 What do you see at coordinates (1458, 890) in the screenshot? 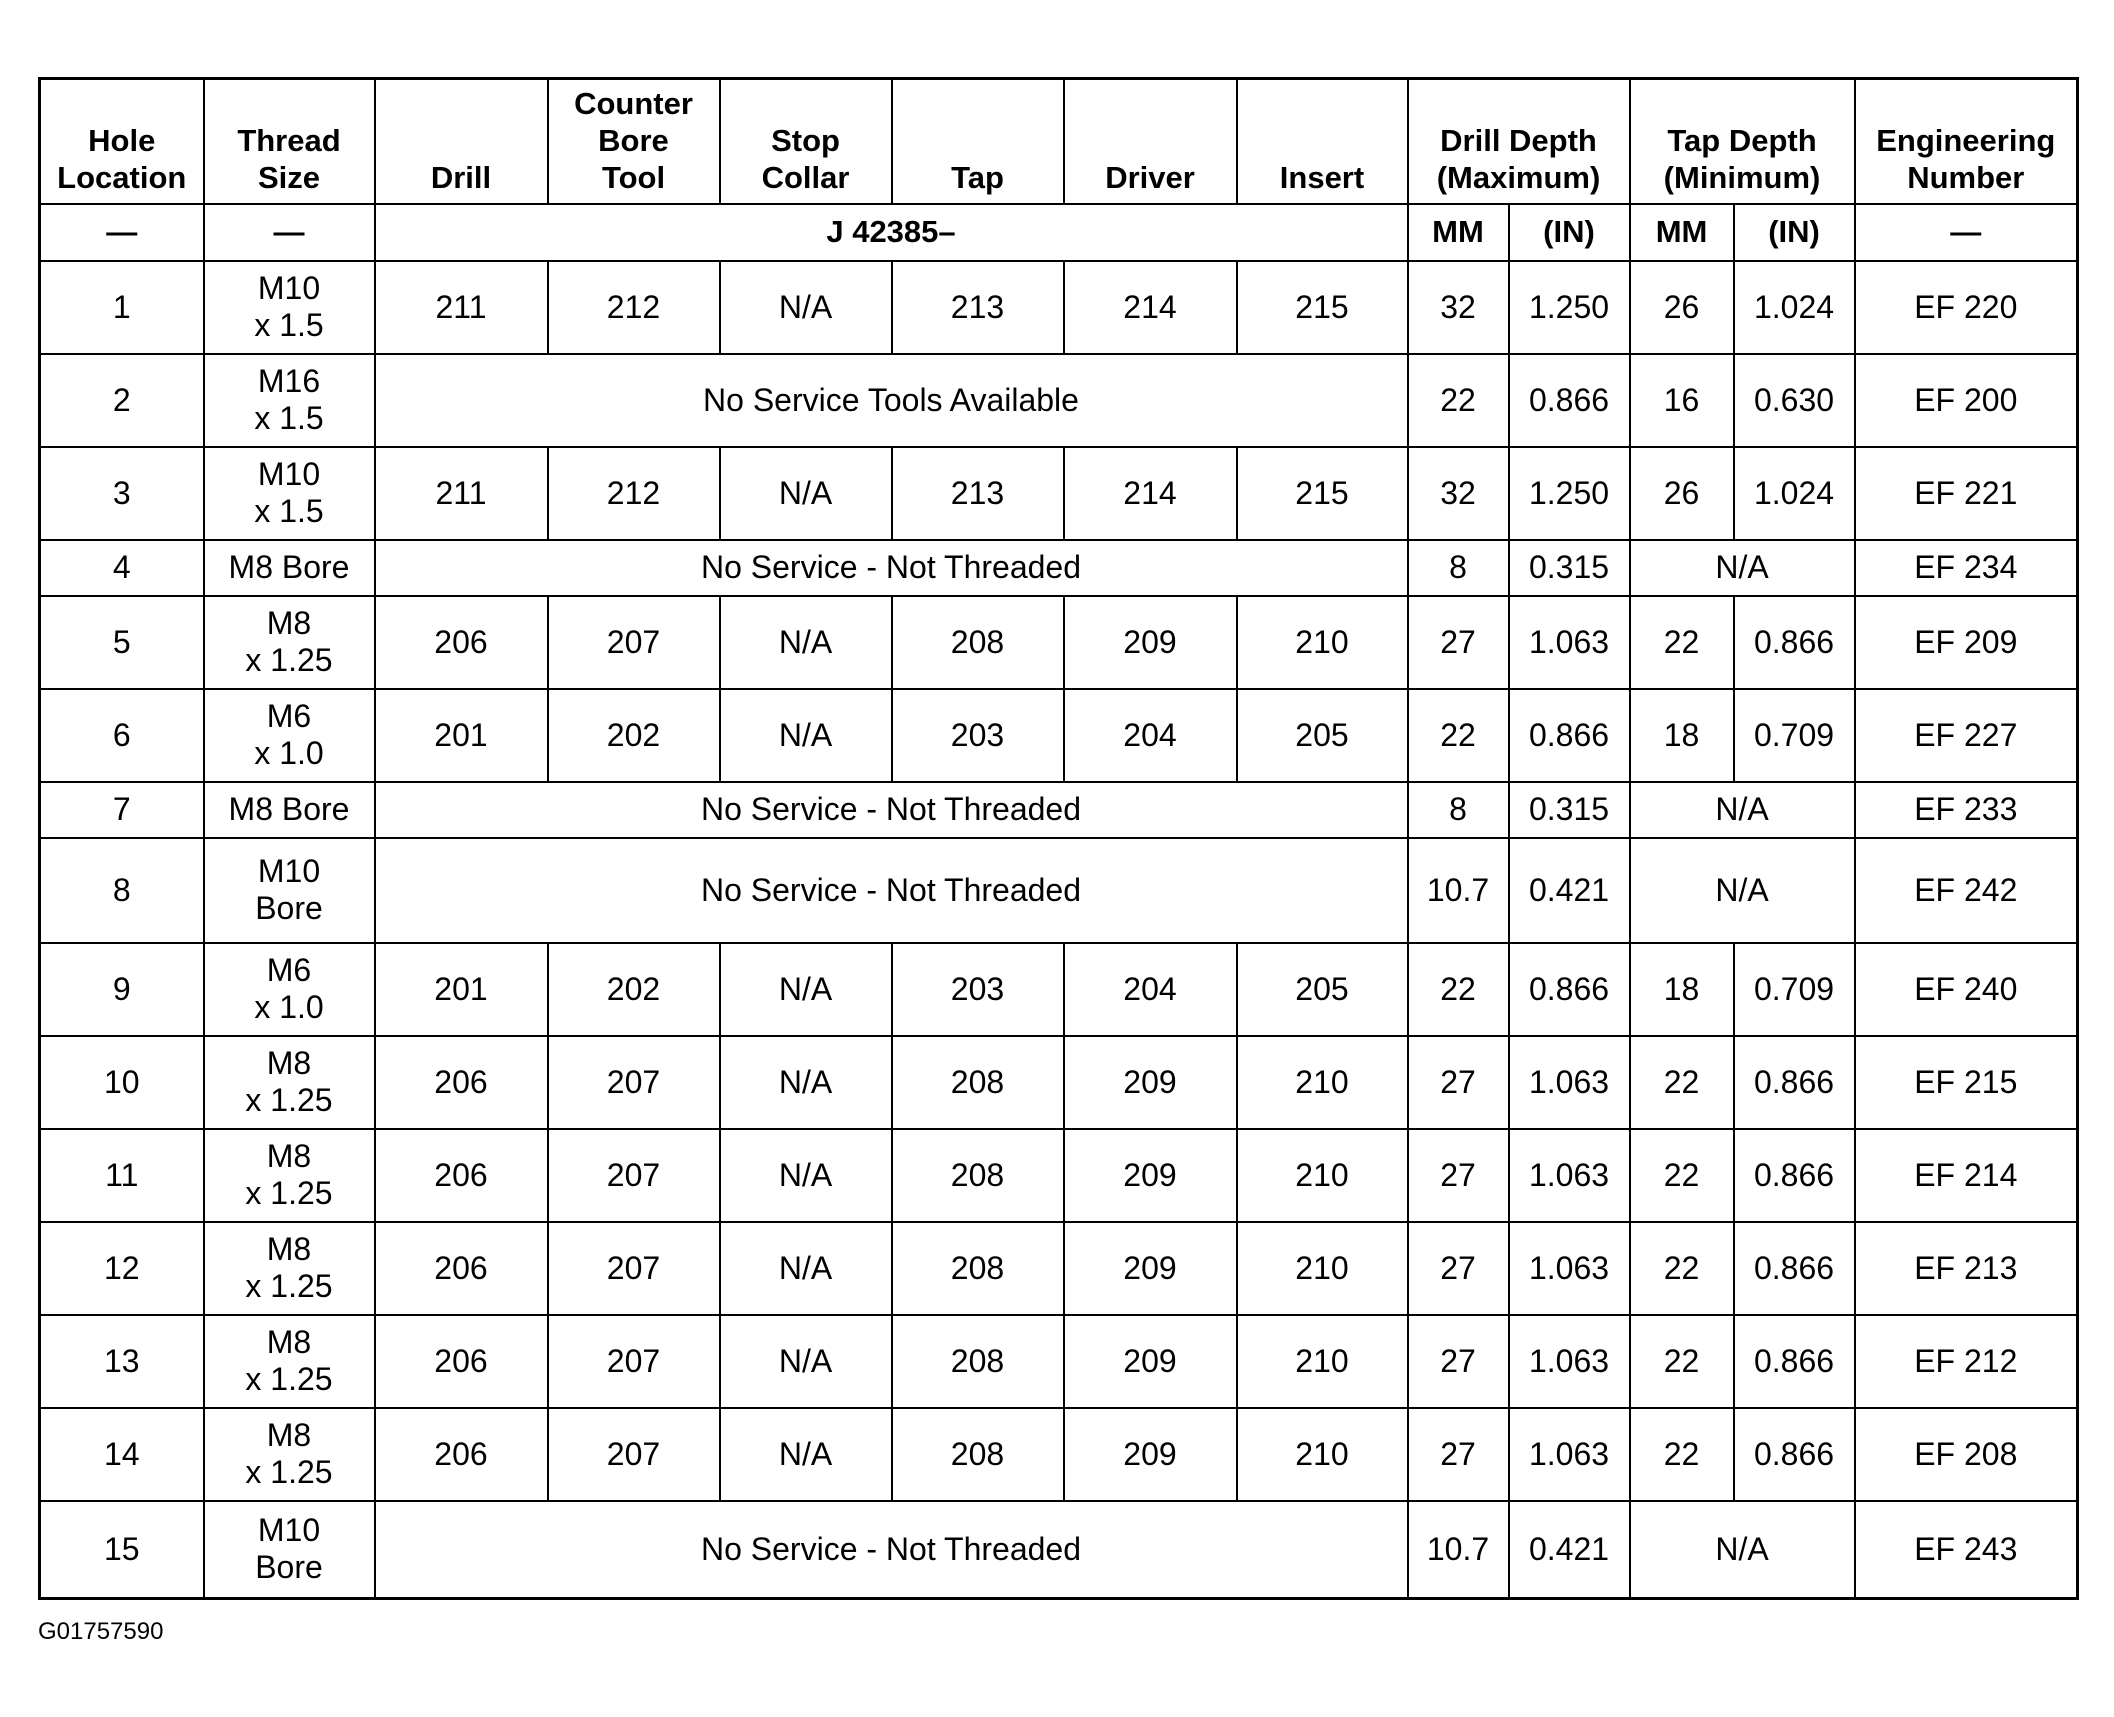
I see `cell: 10.7` at bounding box center [1458, 890].